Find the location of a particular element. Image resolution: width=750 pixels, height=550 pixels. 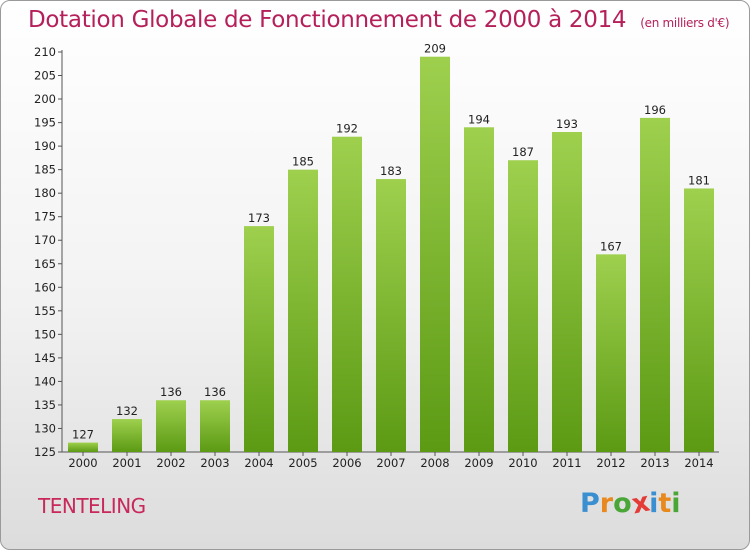

x-tick-label: 2002 is located at coordinates (170, 463).